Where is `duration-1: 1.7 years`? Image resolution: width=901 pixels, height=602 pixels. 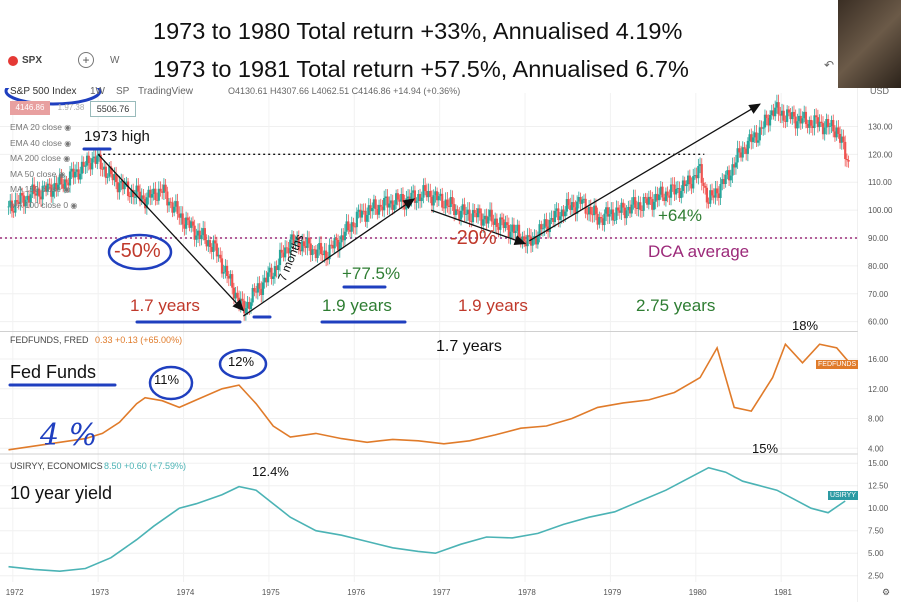 duration-1: 1.7 years is located at coordinates (165, 305).